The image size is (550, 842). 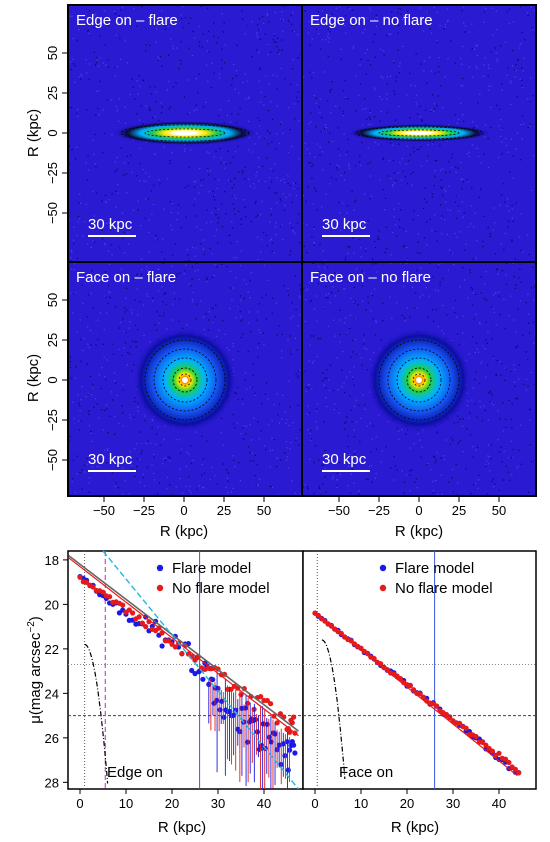 I want to click on tick-label: −25, so click(x=52, y=173).